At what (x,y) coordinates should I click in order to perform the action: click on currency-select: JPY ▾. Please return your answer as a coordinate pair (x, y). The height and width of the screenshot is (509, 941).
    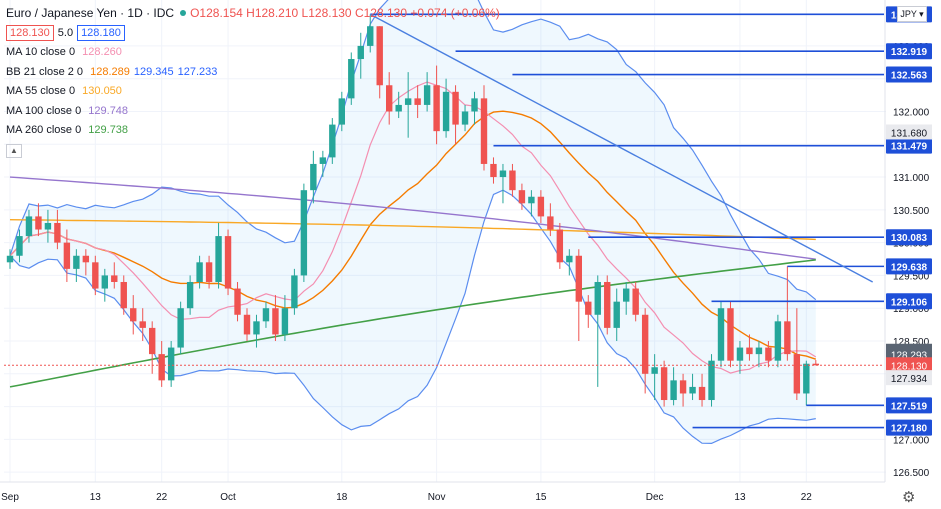
    Looking at the image, I should click on (912, 14).